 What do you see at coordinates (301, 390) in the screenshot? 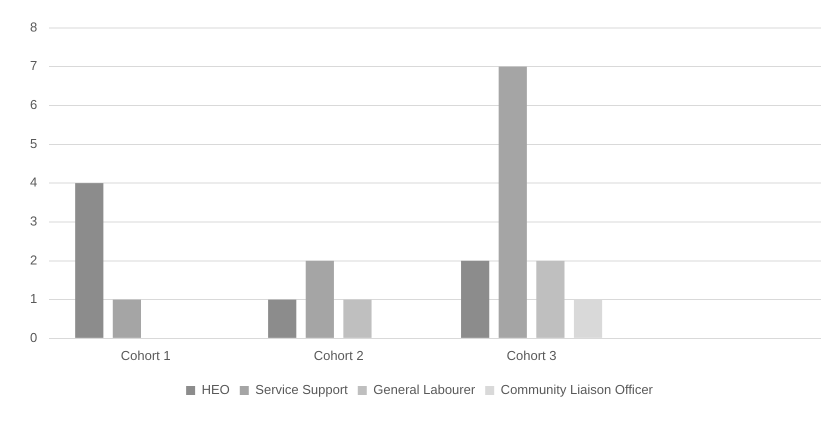
I see `legend-label: Service Support` at bounding box center [301, 390].